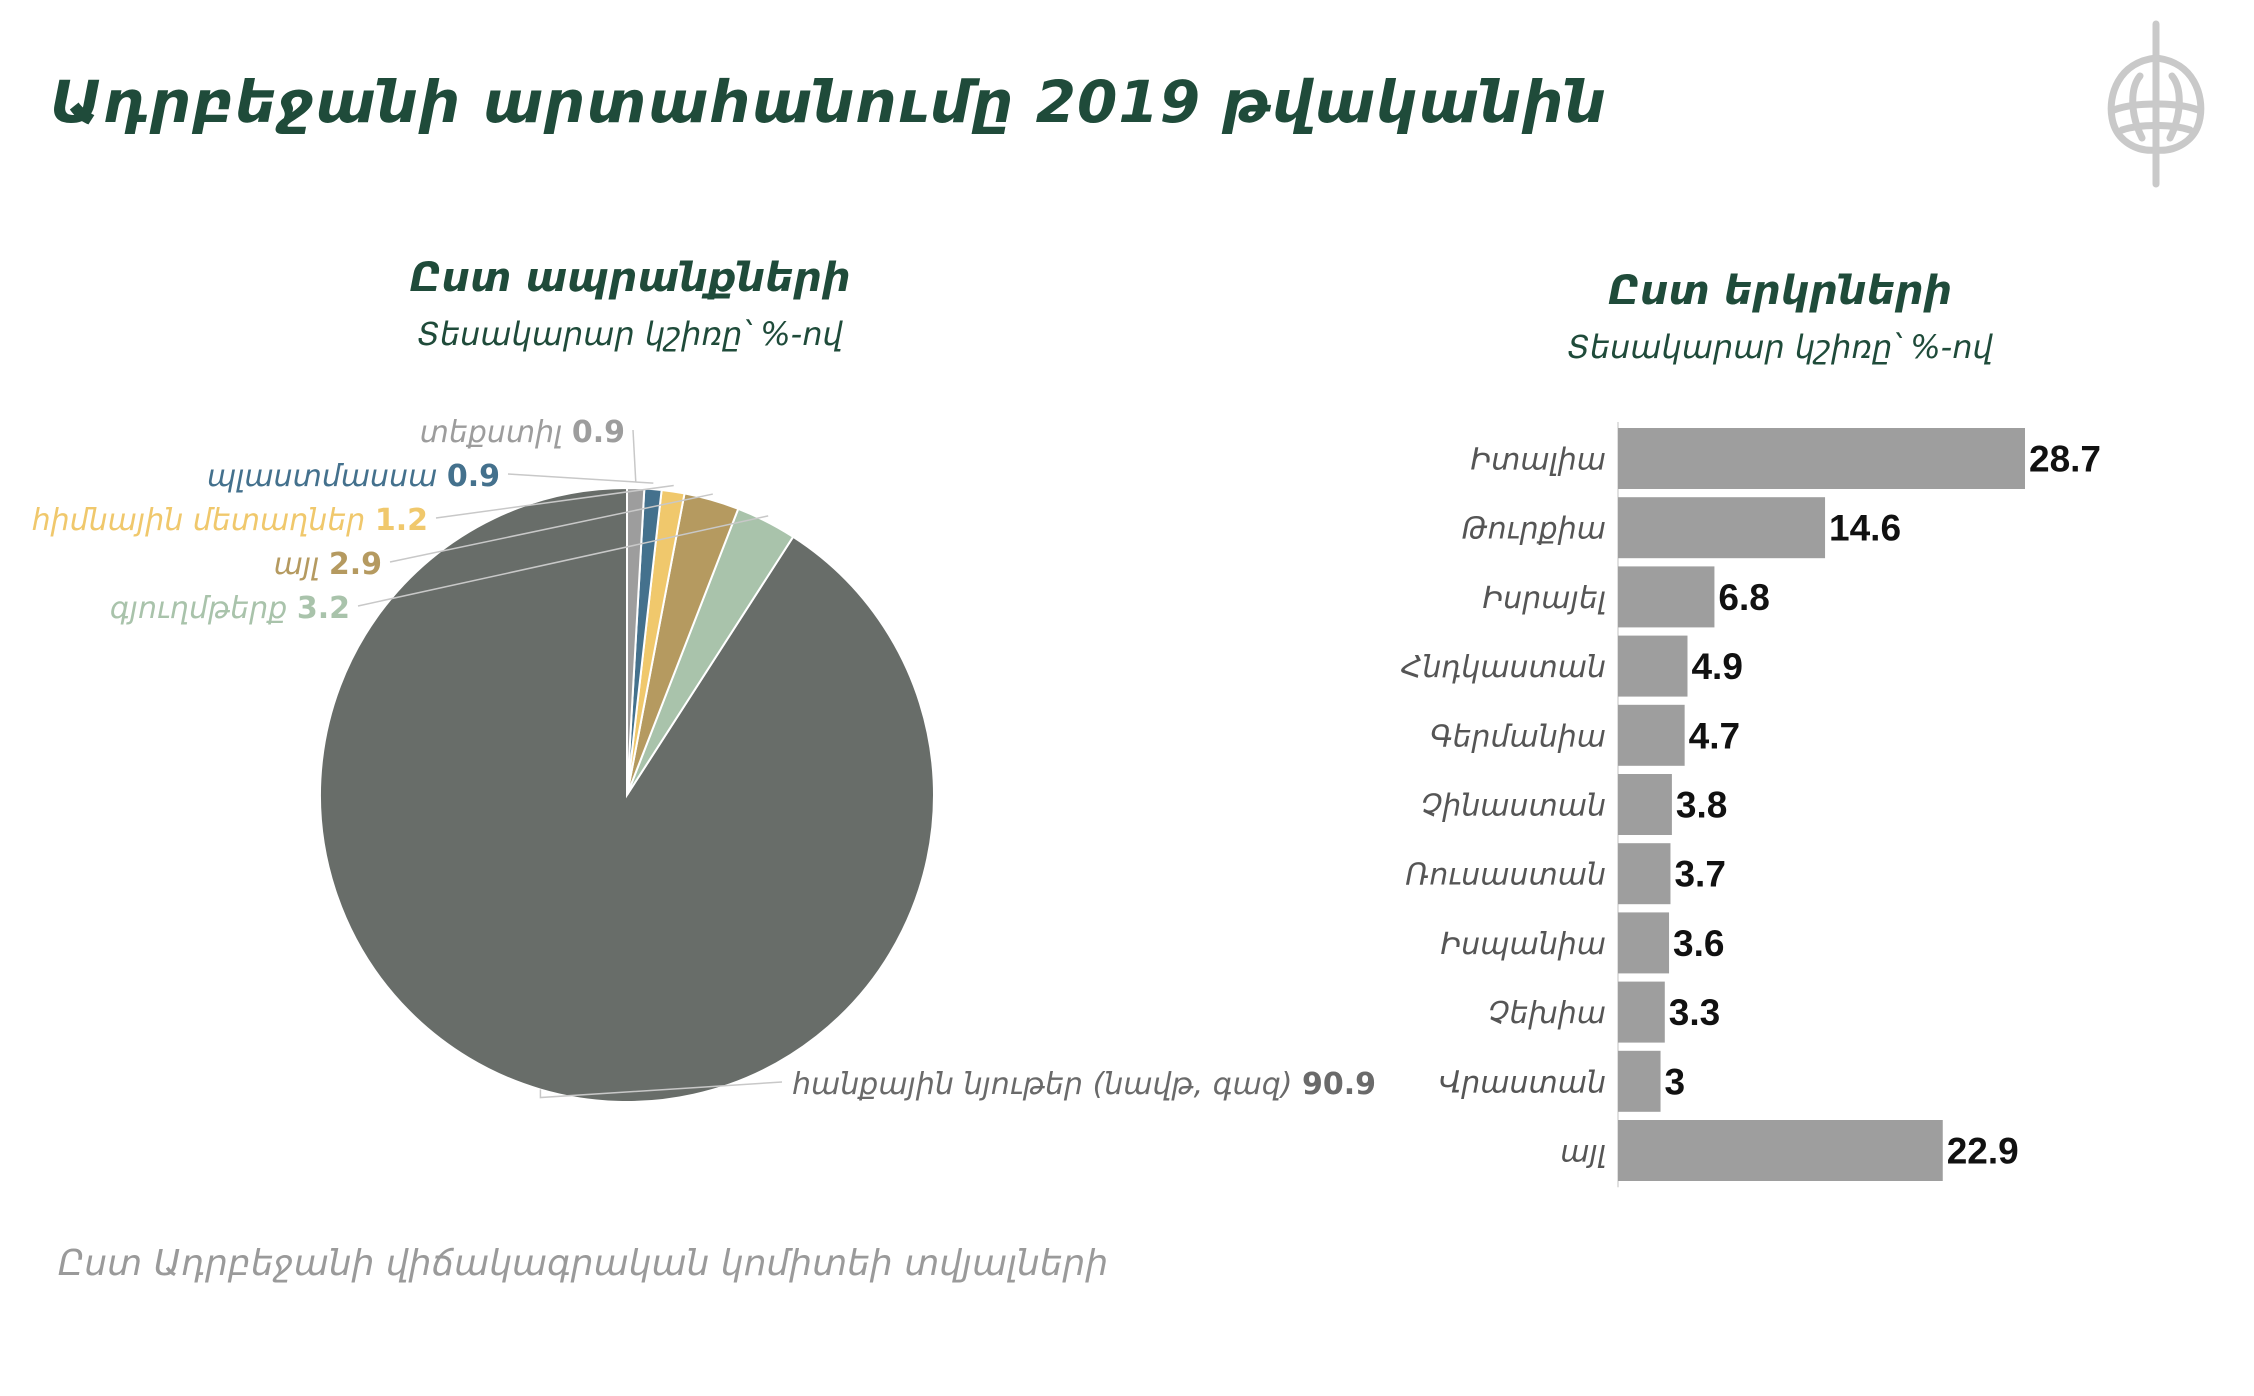  What do you see at coordinates (1983, 1151) in the screenshot?
I see `bar-value-label: 22.9` at bounding box center [1983, 1151].